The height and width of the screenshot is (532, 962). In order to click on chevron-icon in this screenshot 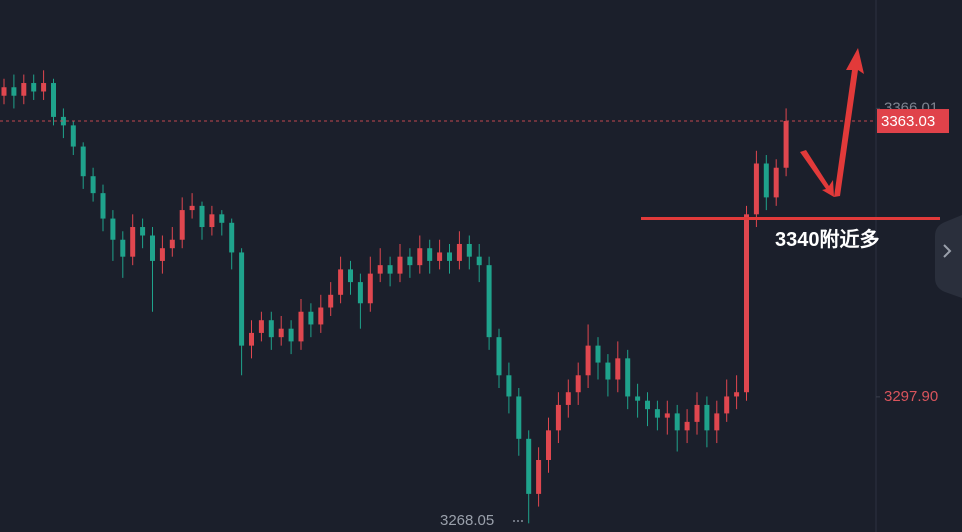, I will do `click(947, 251)`.